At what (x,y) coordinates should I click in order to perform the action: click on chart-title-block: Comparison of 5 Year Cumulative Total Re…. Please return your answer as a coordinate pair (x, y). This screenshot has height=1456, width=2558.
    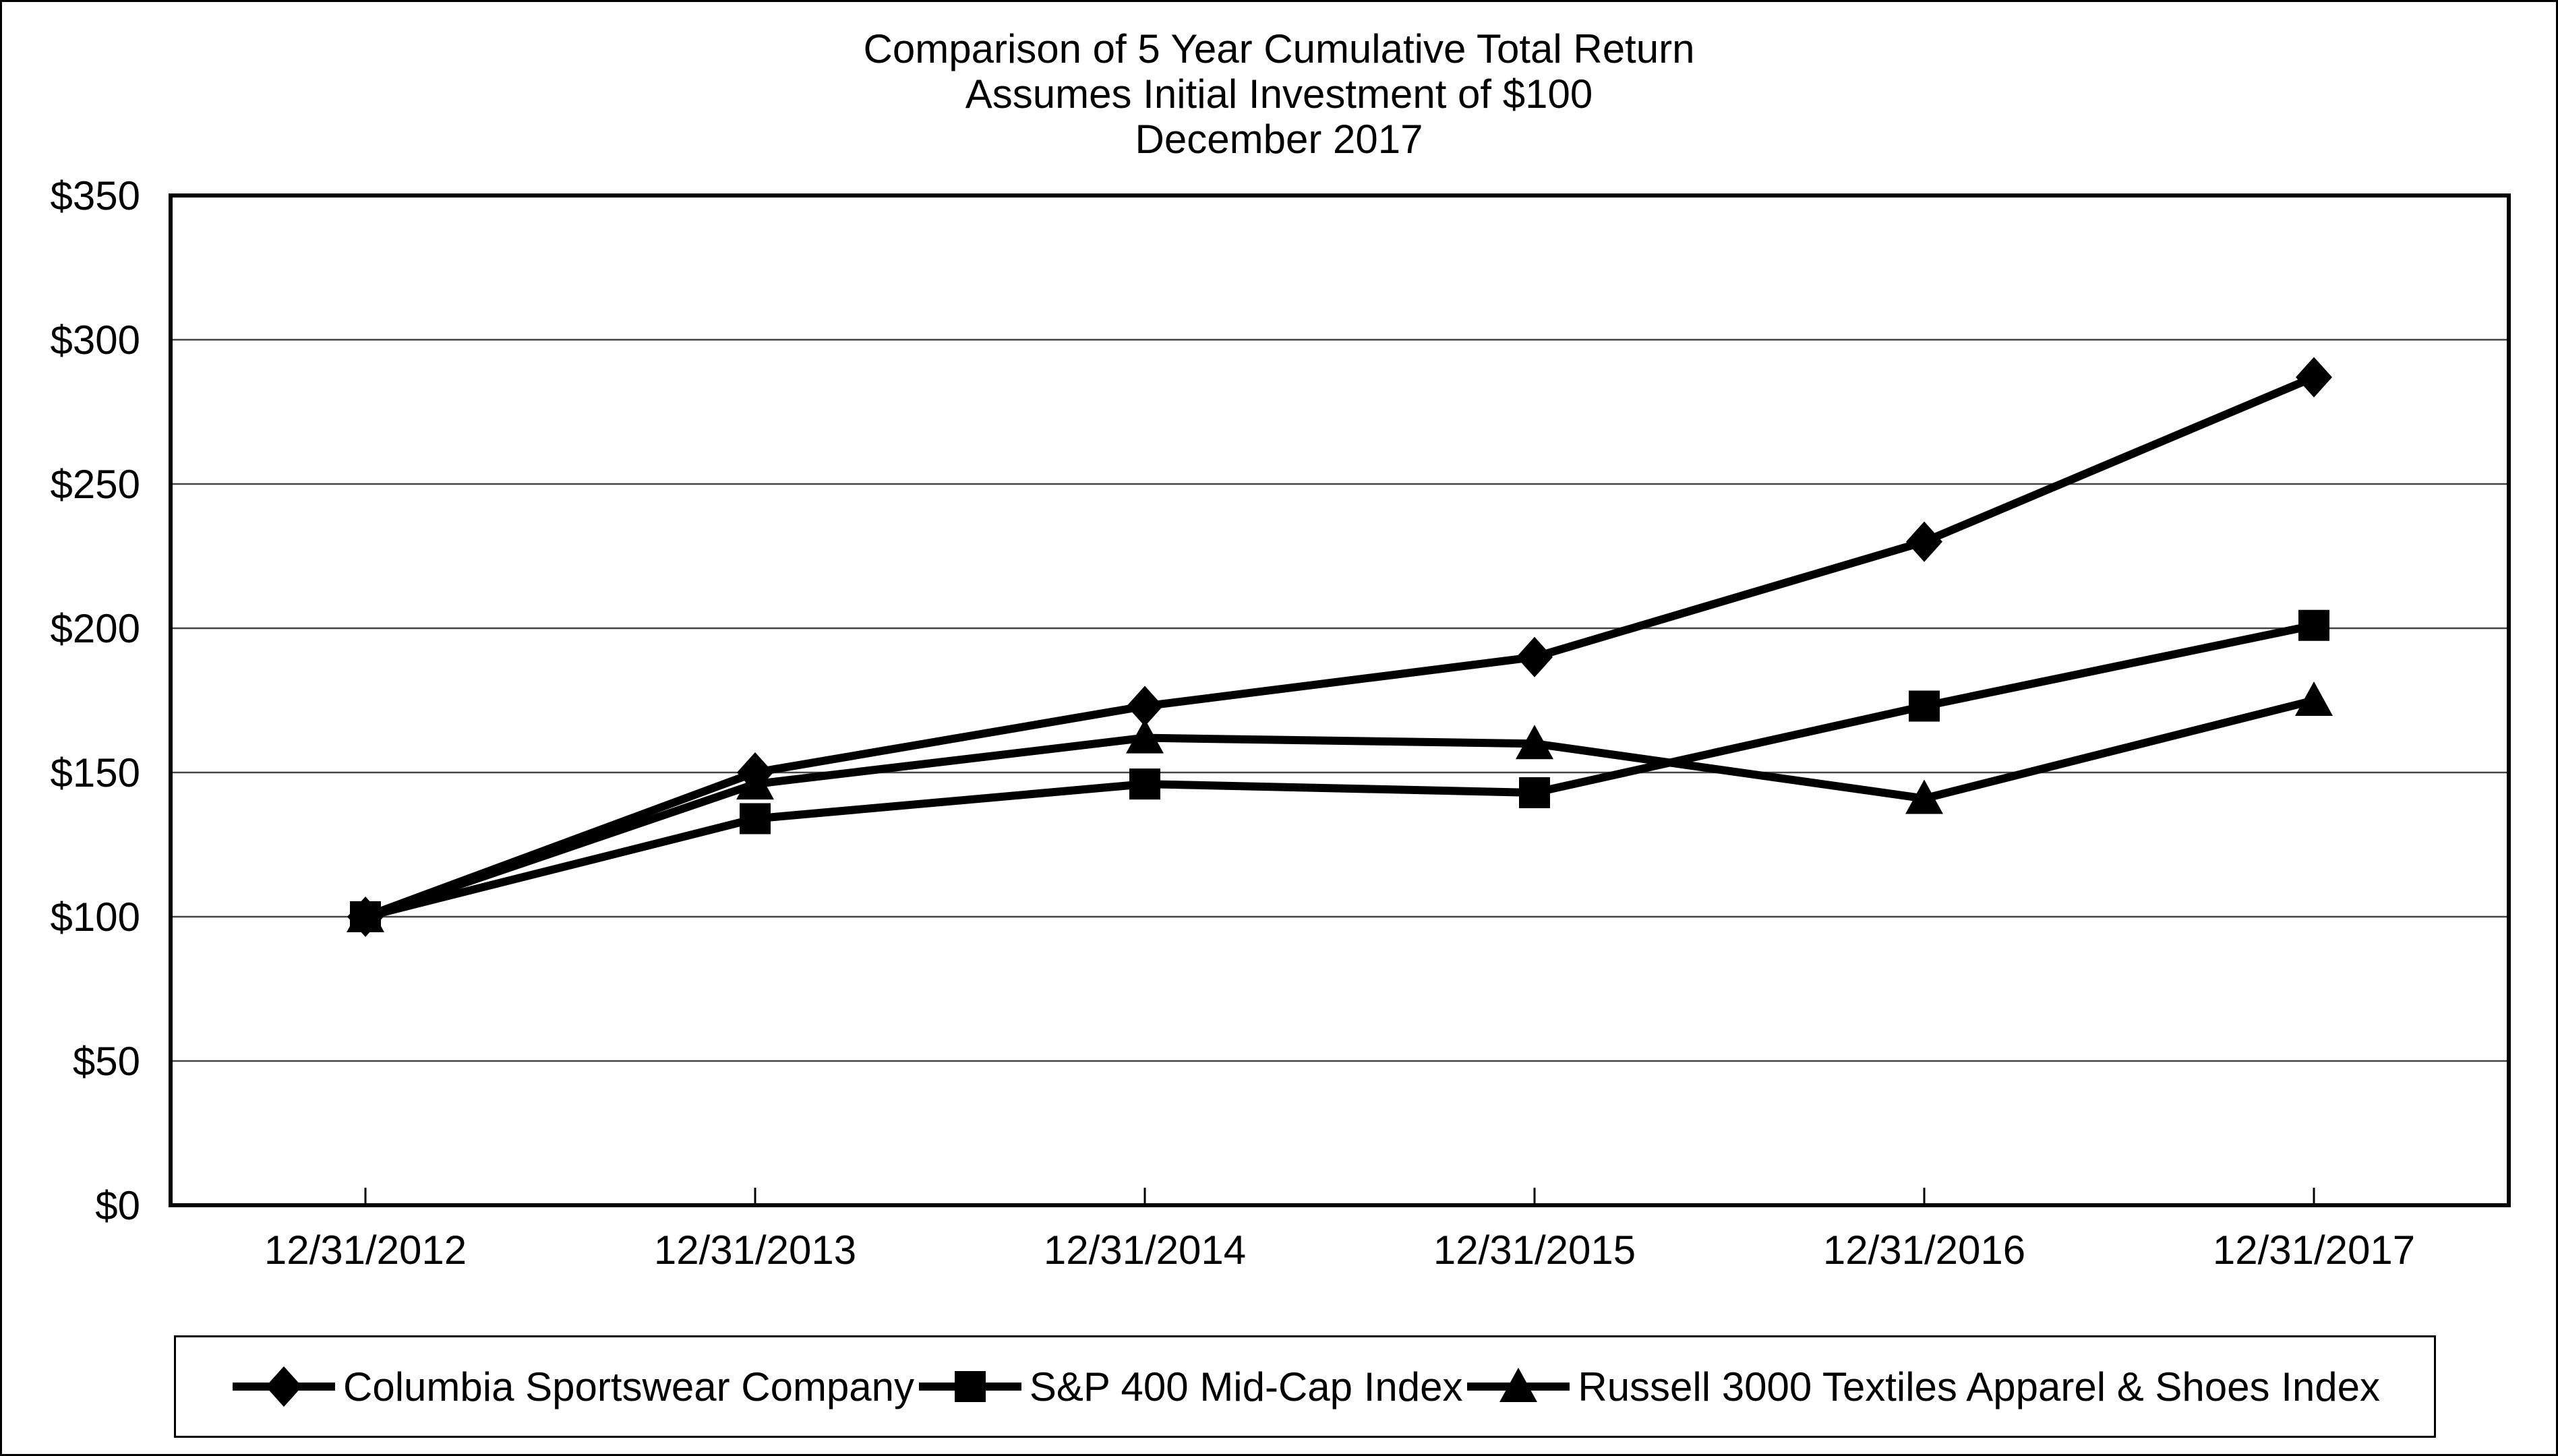
    Looking at the image, I should click on (1279, 94).